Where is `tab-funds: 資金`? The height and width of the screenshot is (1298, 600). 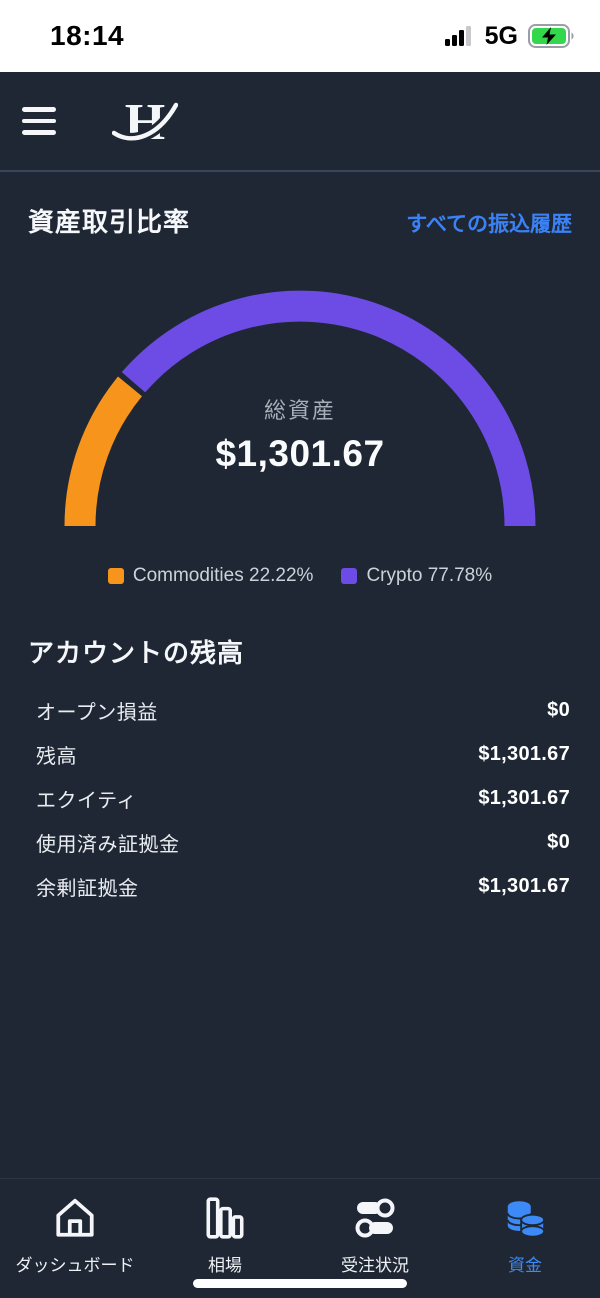 tab-funds: 資金 is located at coordinates (525, 1235).